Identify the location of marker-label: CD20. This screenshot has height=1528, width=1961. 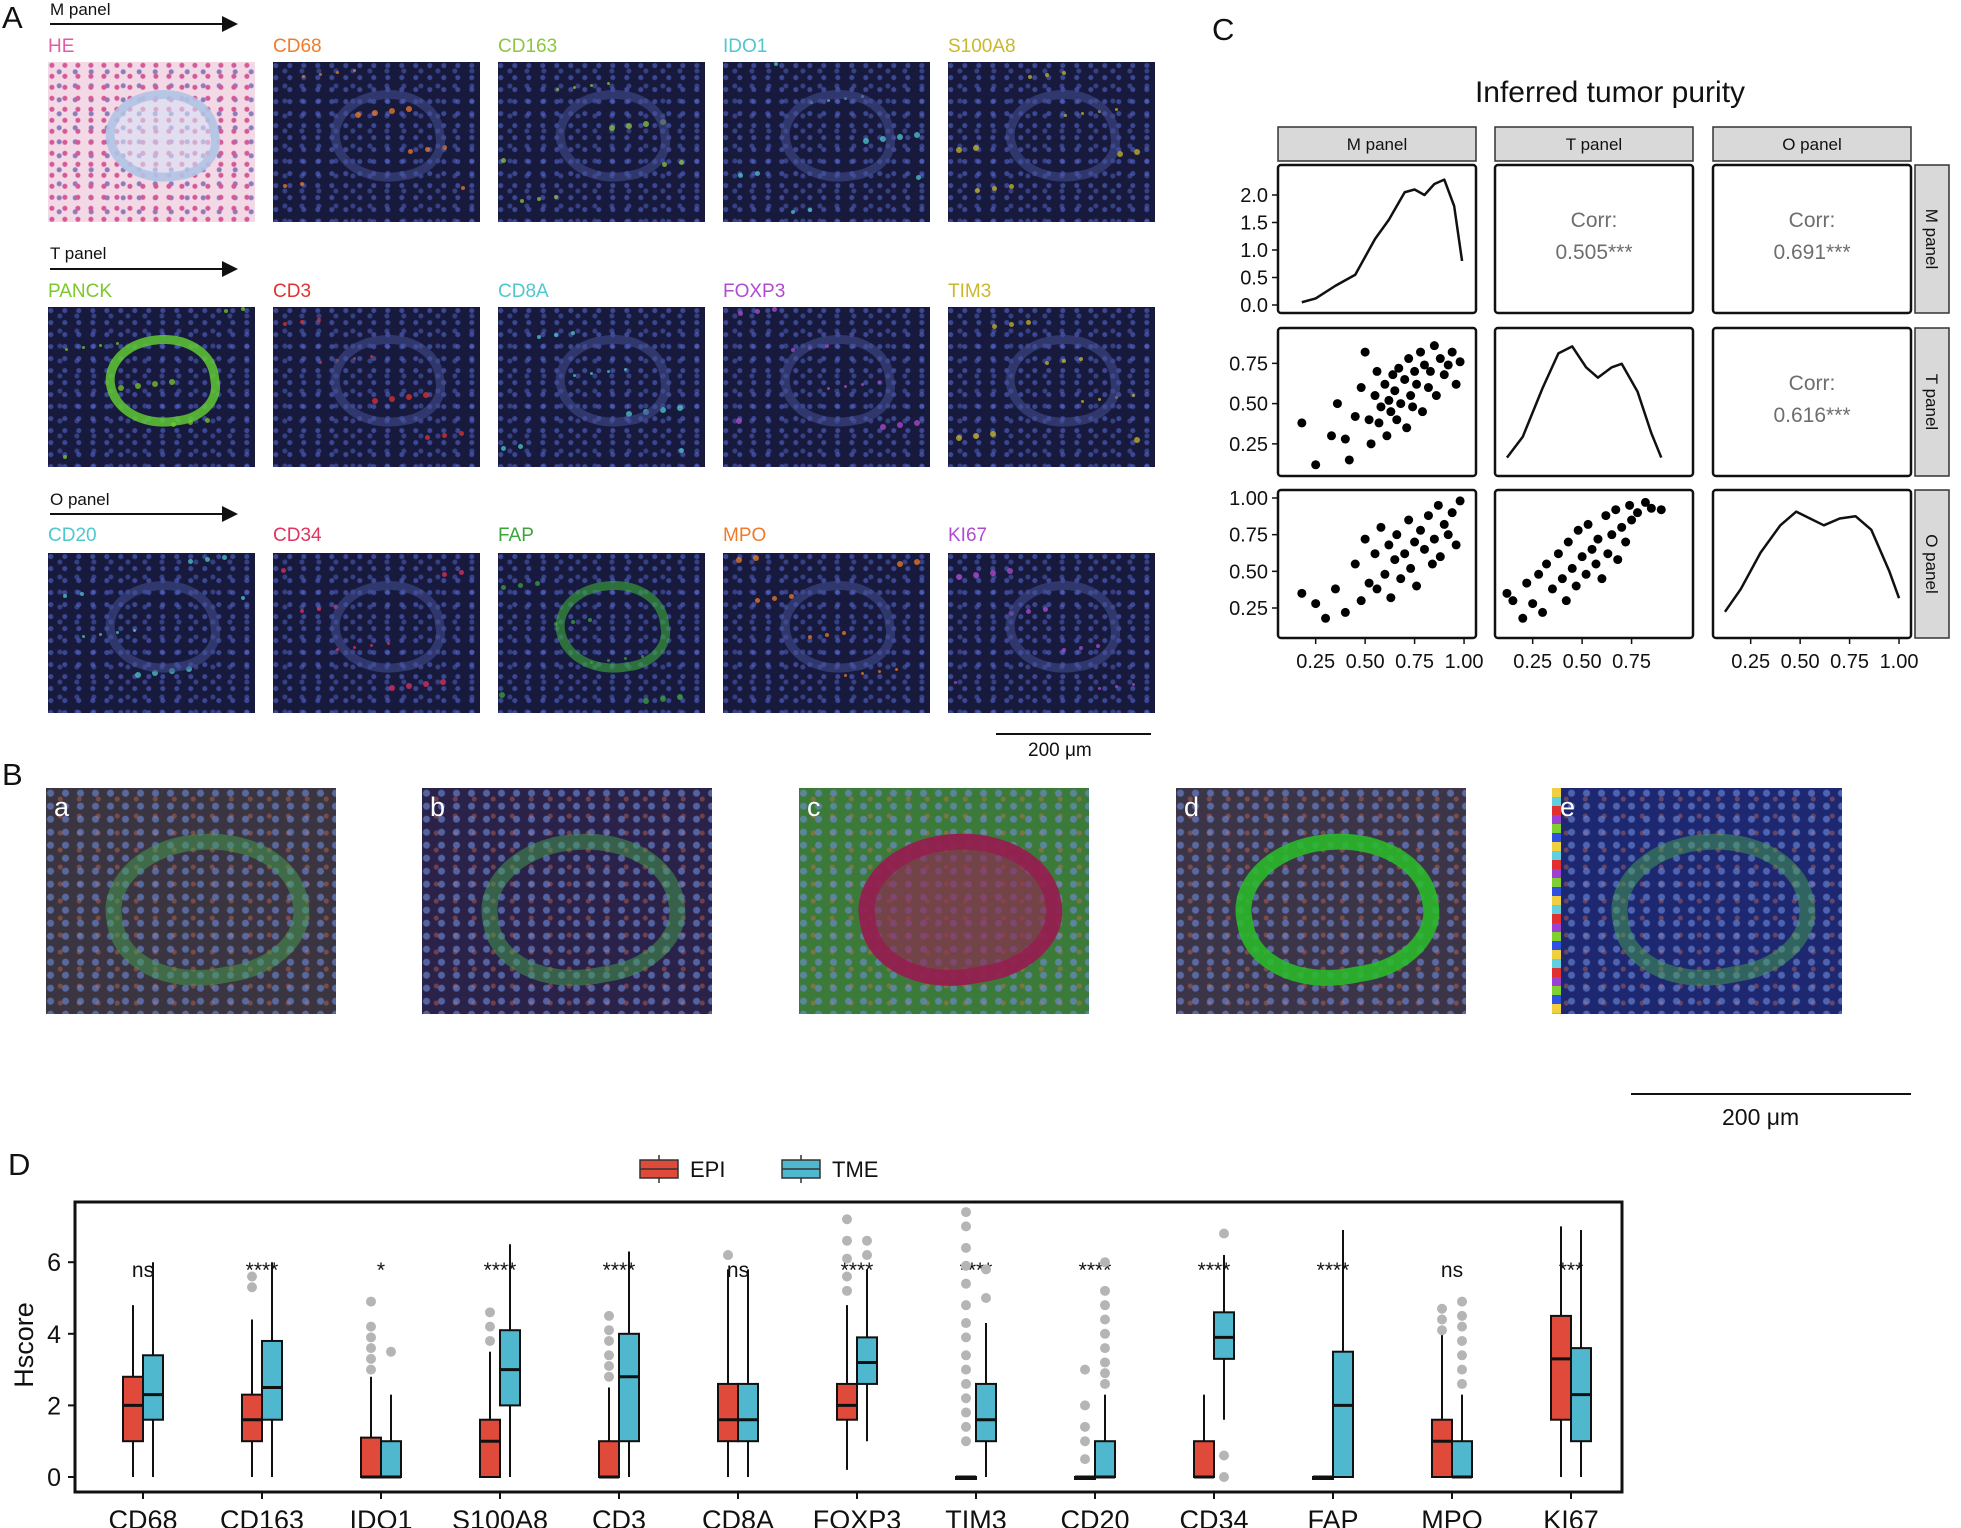
(72, 535).